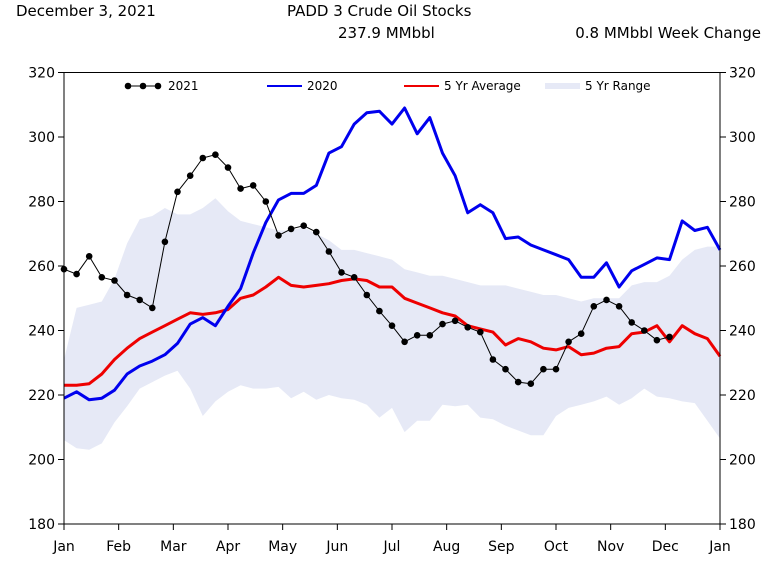 The image size is (761, 561). What do you see at coordinates (41, 461) in the screenshot?
I see `y-tick-label-left: 200` at bounding box center [41, 461].